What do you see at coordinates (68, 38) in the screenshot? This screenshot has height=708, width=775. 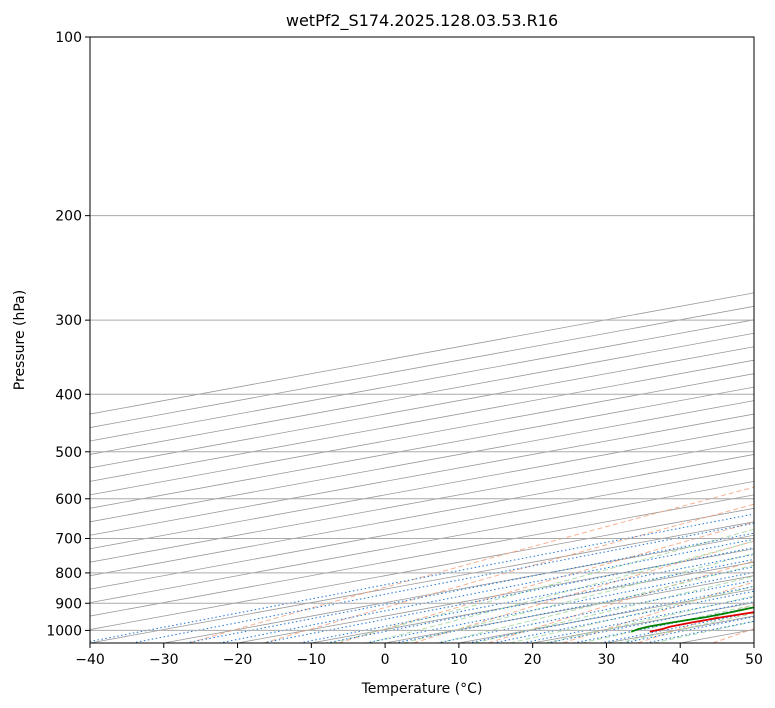 I see `y-tick-label: 100` at bounding box center [68, 38].